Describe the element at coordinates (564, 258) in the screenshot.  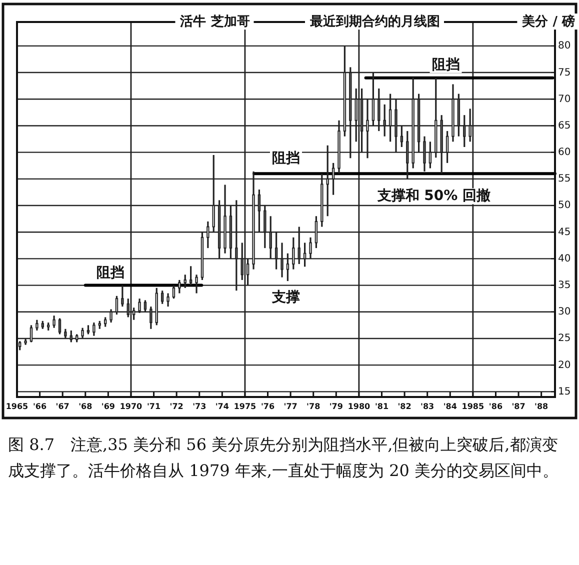
I see `y-tick-label: 40` at that location.